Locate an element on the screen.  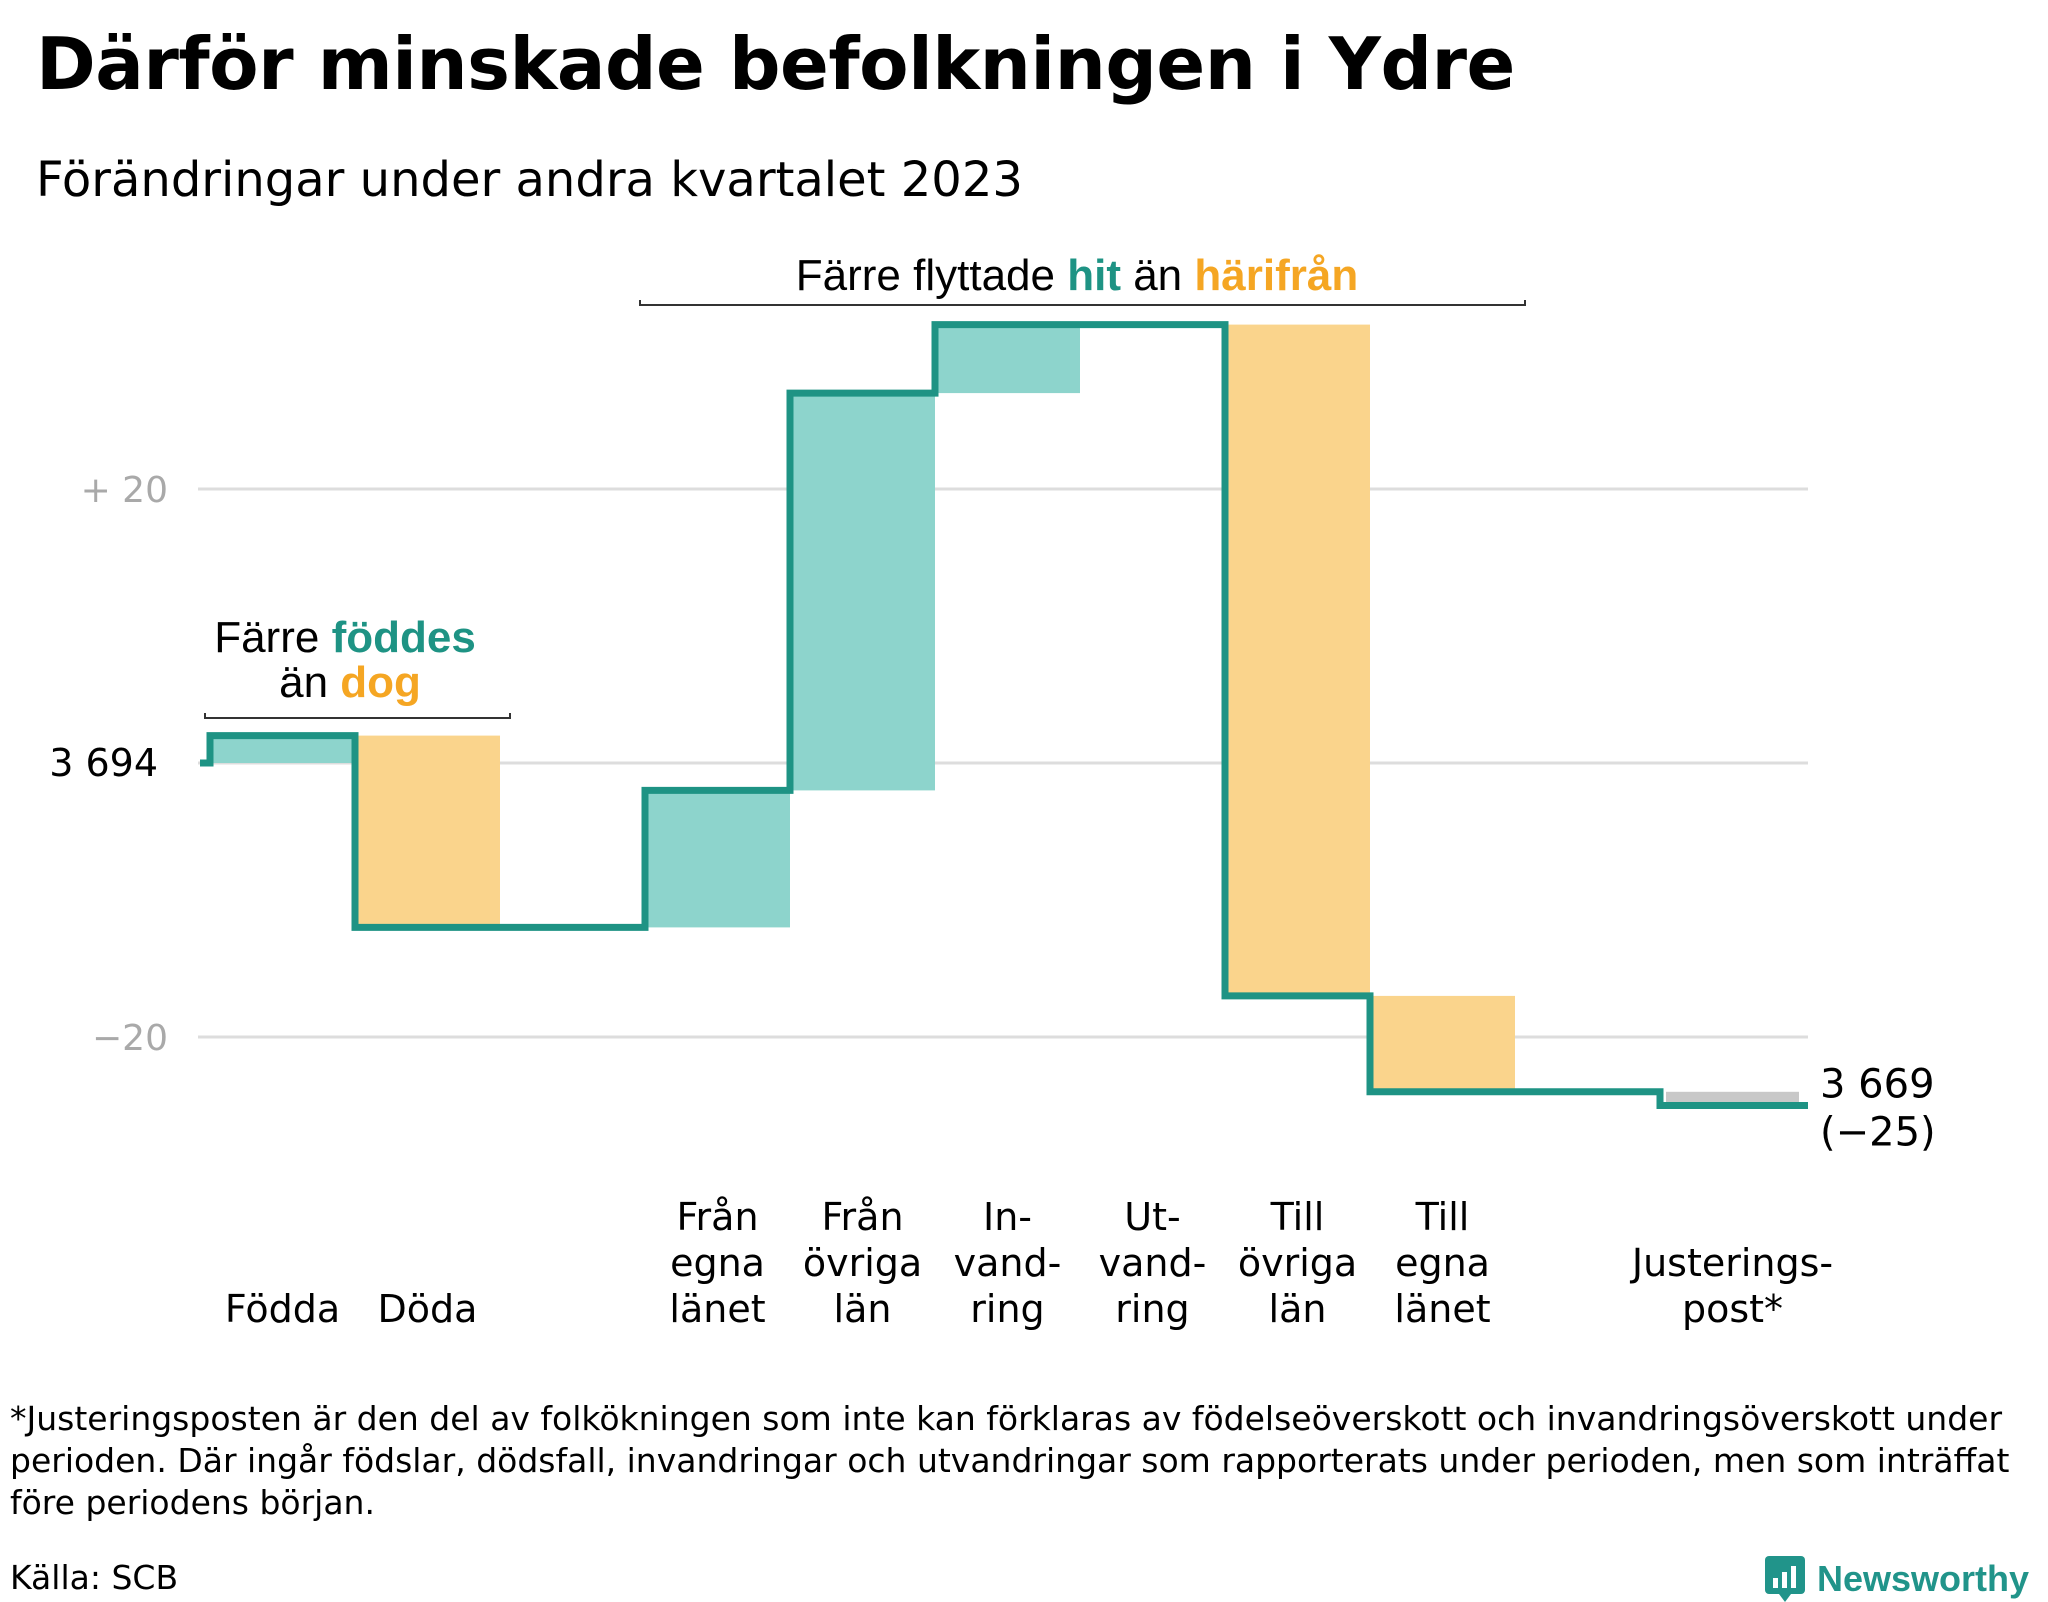
annotation-part: hit is located at coordinates (1094, 275).